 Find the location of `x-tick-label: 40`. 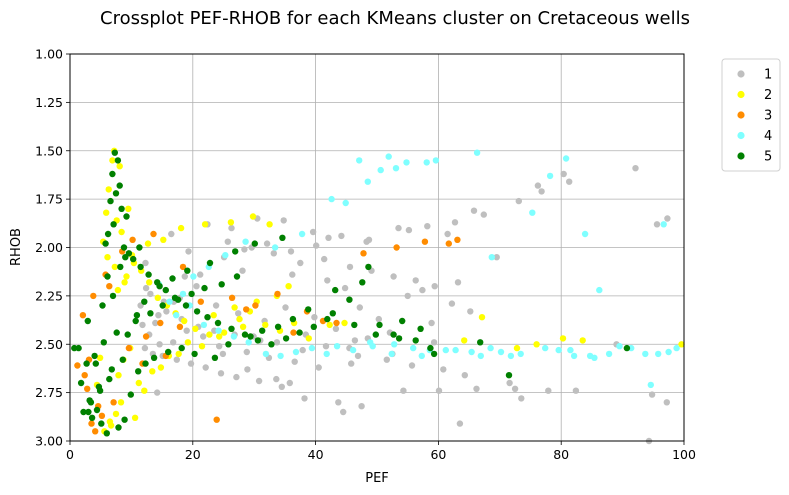

x-tick-label: 40 is located at coordinates (316, 454).